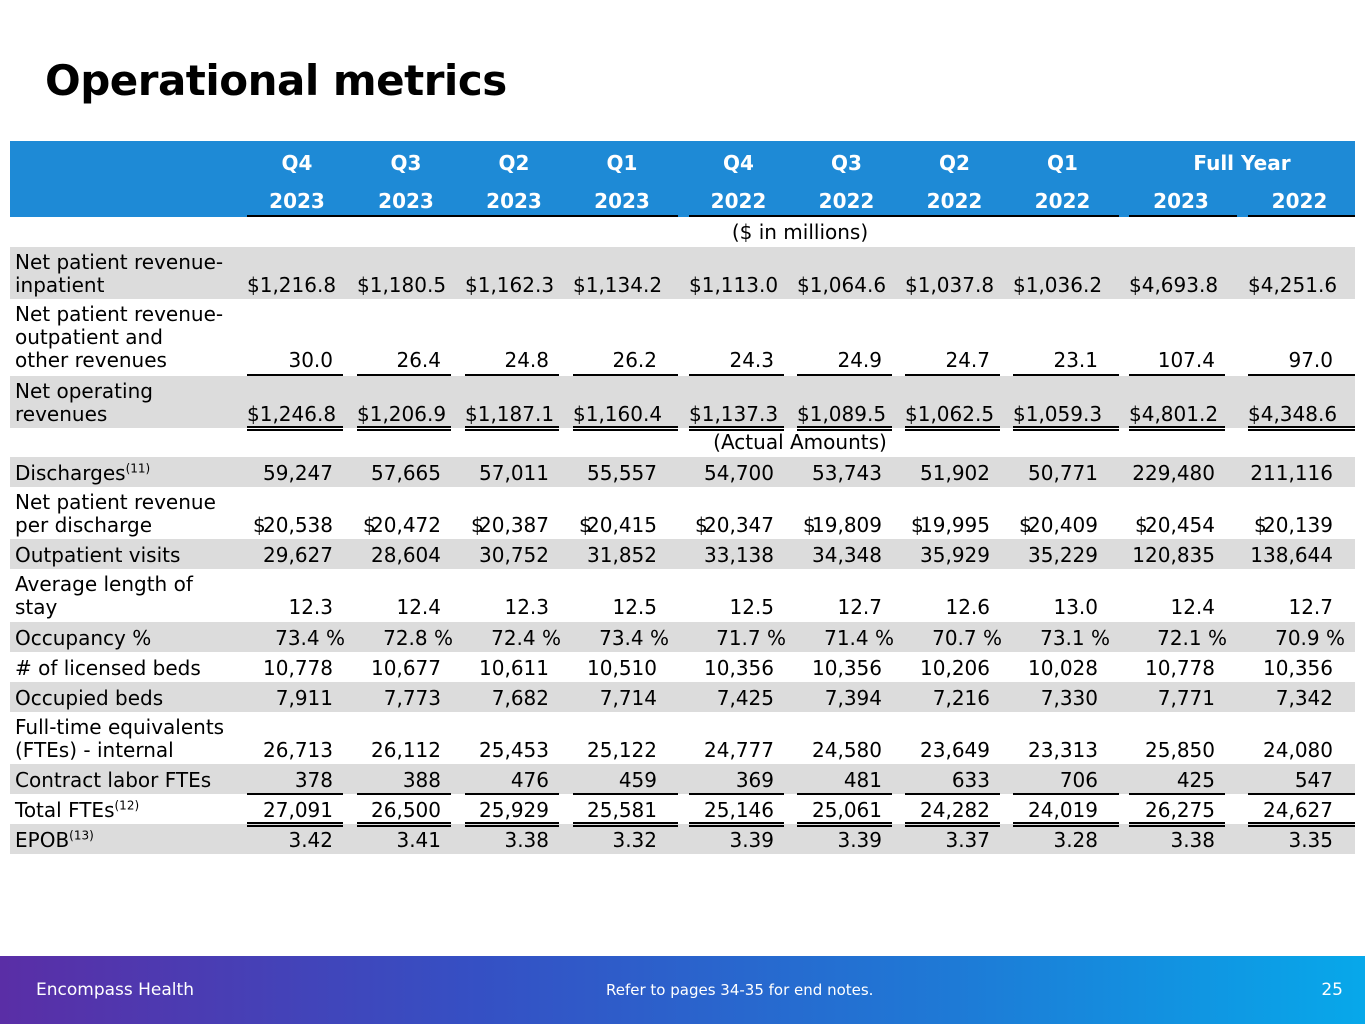  What do you see at coordinates (514, 668) in the screenshot?
I see `table-cell: 10,611` at bounding box center [514, 668].